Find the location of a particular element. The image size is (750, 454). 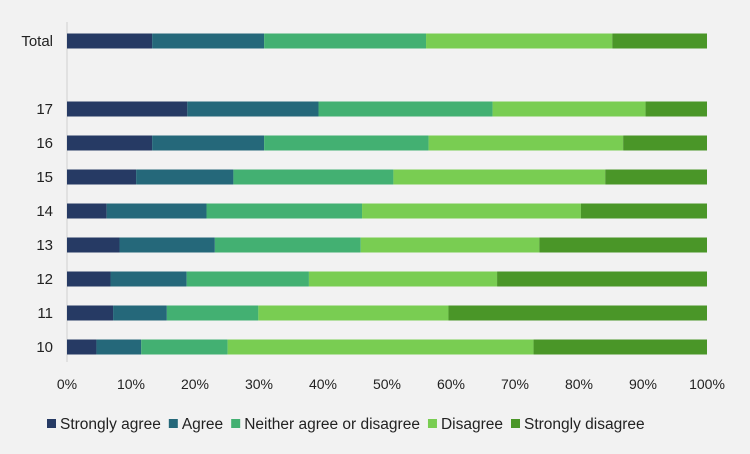

x-tick-label-50: 50% is located at coordinates (387, 384).